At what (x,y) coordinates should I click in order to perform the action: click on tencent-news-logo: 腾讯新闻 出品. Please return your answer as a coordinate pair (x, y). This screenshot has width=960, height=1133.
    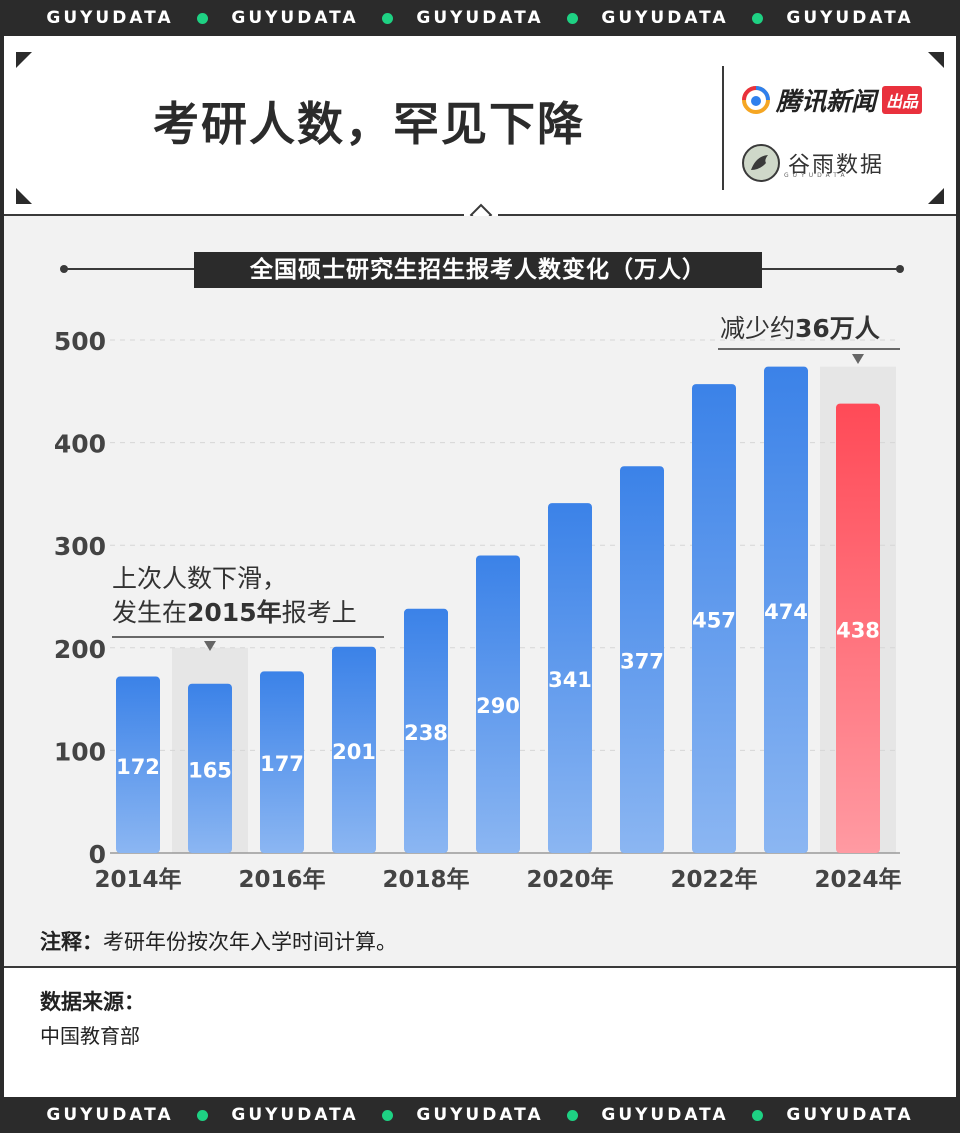
    Looking at the image, I should click on (832, 100).